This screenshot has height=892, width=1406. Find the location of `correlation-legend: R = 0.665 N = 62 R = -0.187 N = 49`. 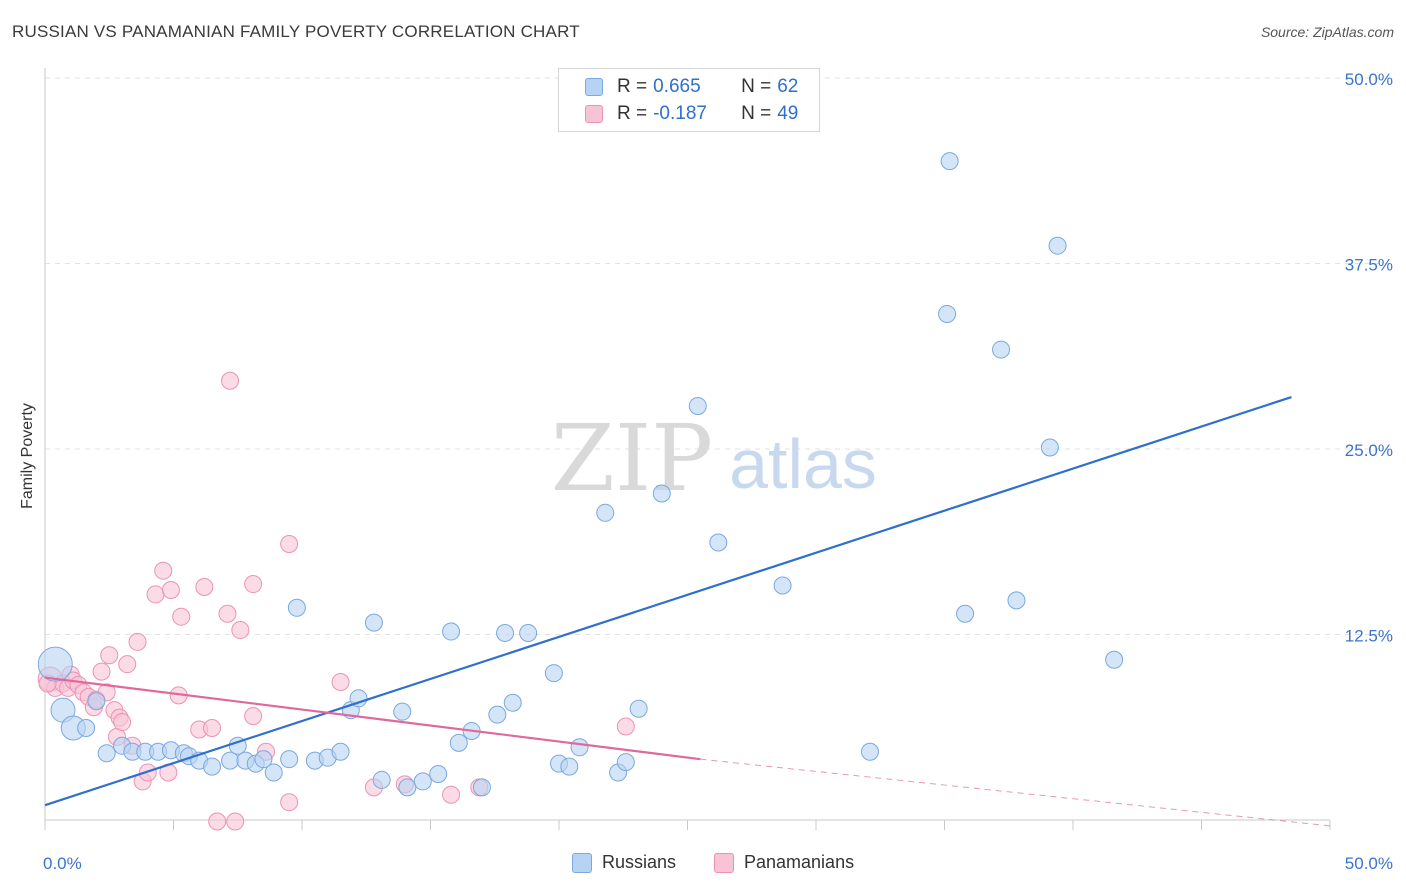

correlation-legend: R = 0.665 N = 62 R = -0.187 N = 49 is located at coordinates (689, 100).